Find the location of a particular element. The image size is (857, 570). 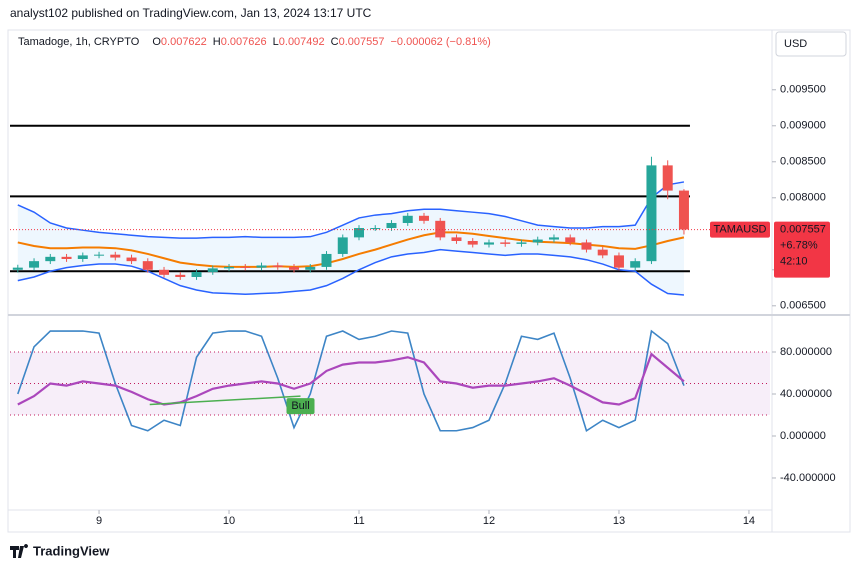

x-tick-label: 9 is located at coordinates (99, 521).